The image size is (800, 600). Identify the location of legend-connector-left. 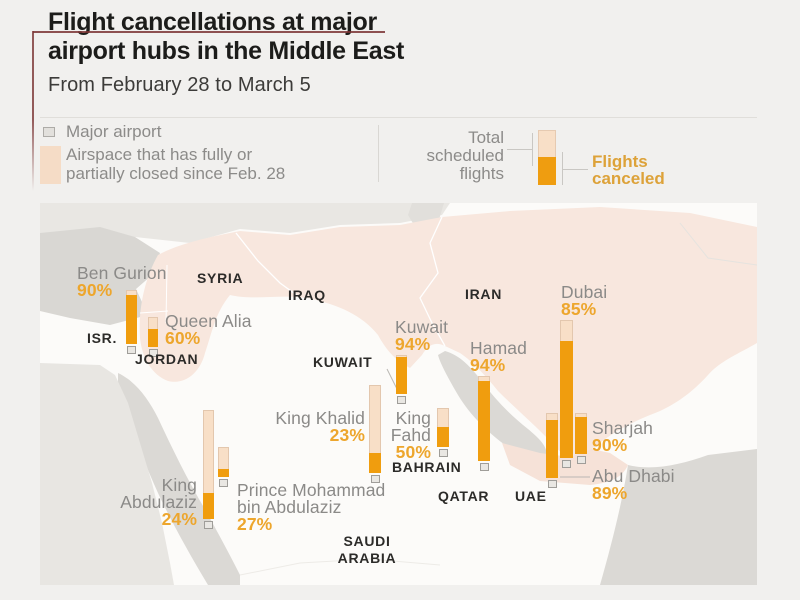
(519, 149).